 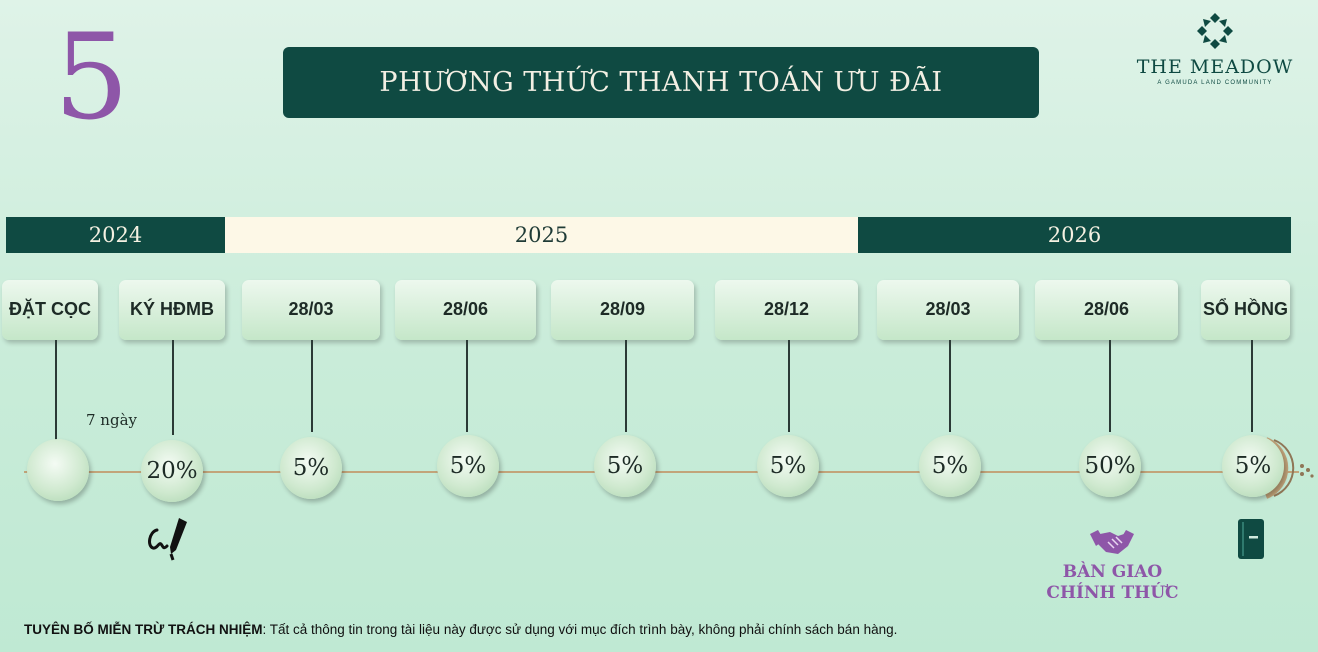 I want to click on timeline-axis, so click(x=661, y=472).